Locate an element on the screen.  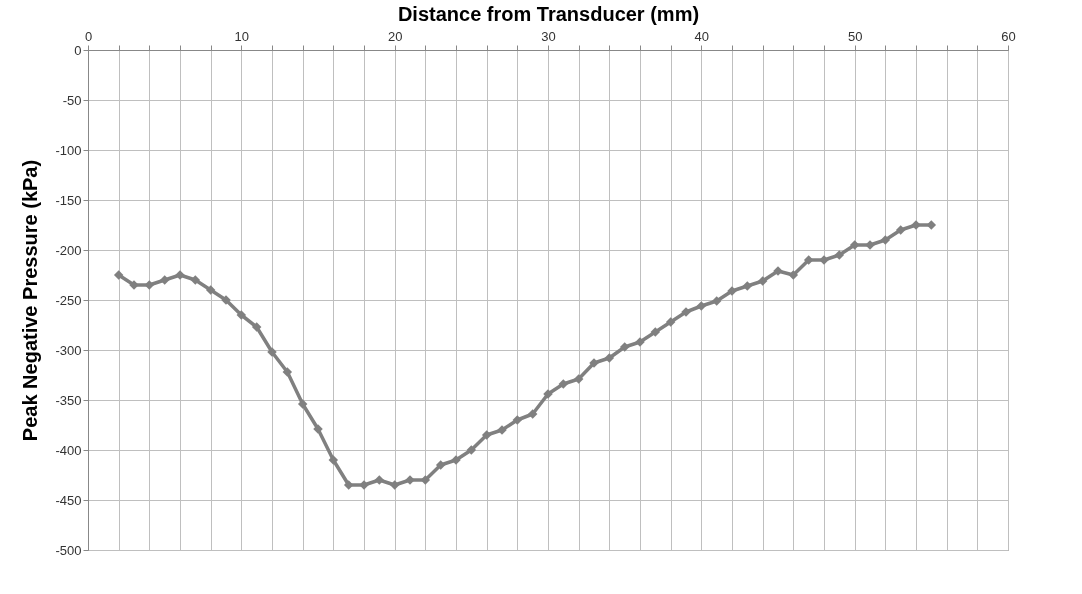
y-tick-label: -300 is located at coordinates (68, 350).